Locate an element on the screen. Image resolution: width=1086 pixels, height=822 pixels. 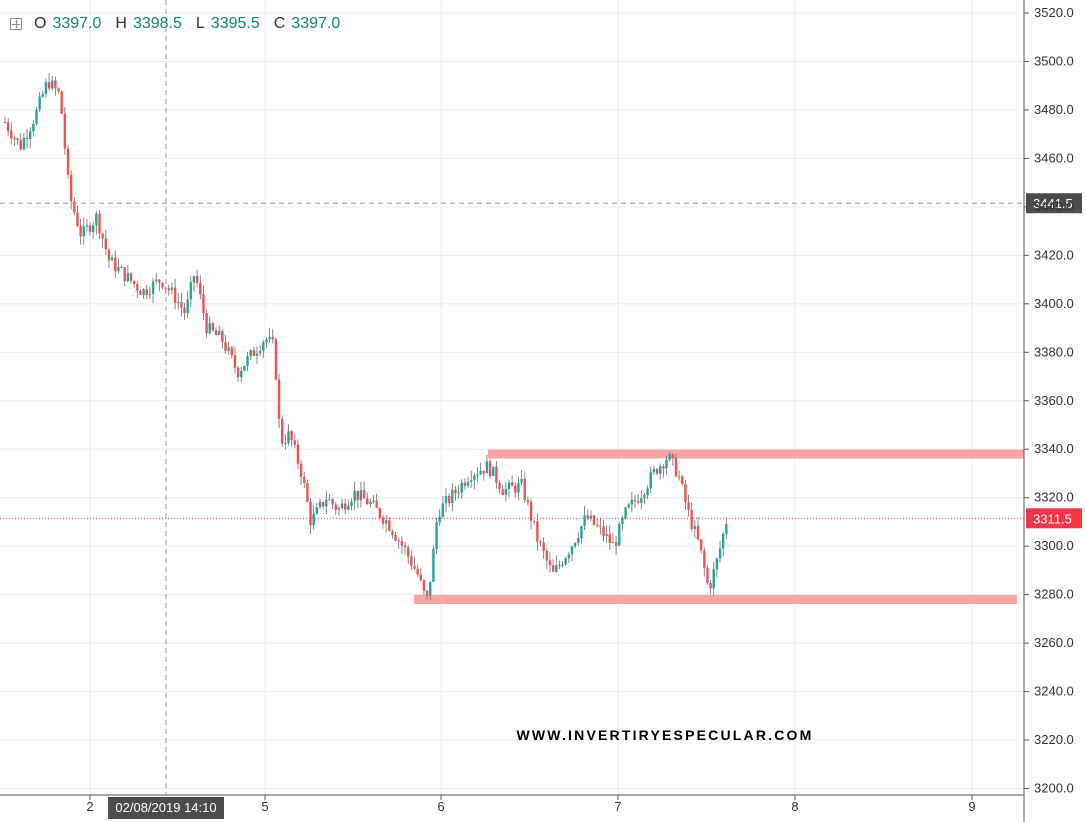
y-tick-label: 3320.0 is located at coordinates (1054, 497).